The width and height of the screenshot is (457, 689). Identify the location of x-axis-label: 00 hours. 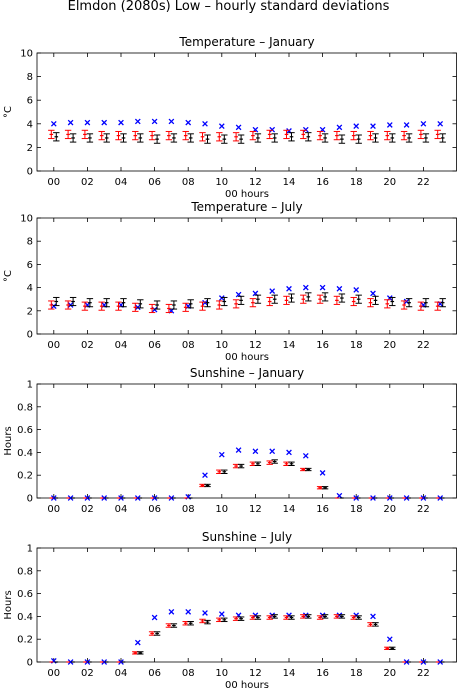
(247, 194).